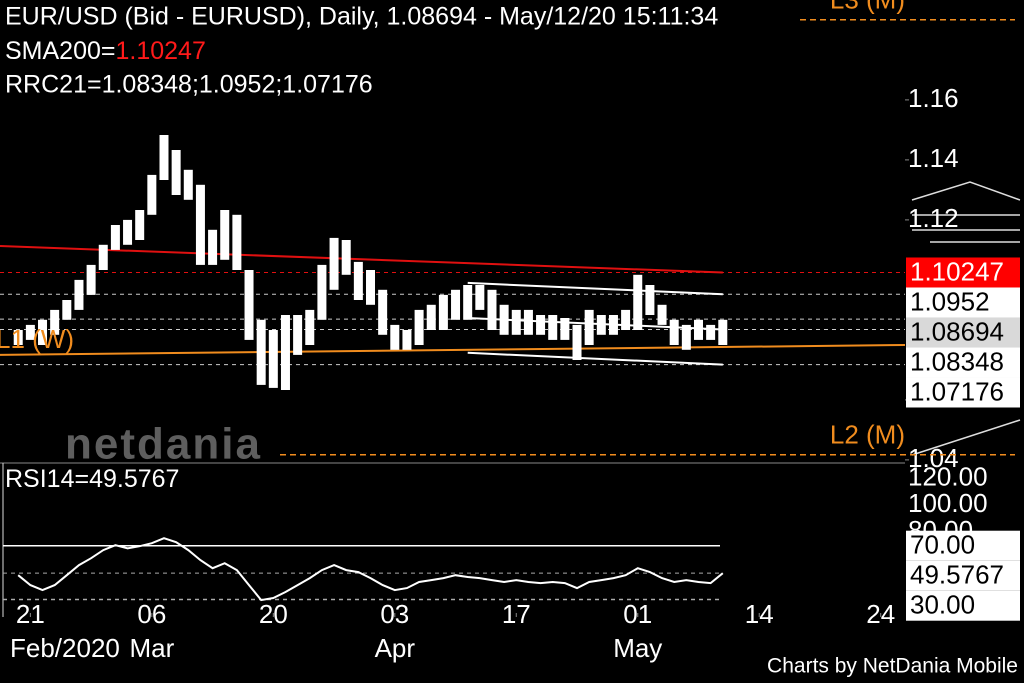 The image size is (1024, 683). What do you see at coordinates (637, 648) in the screenshot?
I see `month-label: May` at bounding box center [637, 648].